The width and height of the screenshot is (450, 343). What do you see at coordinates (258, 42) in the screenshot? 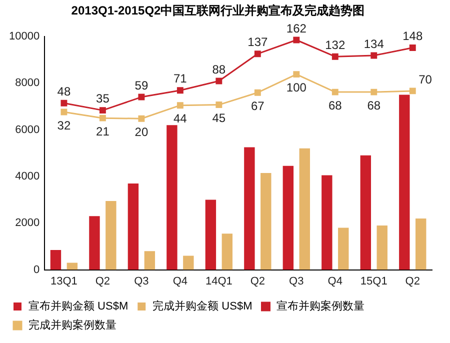
I see `data-label: 137` at bounding box center [258, 42].